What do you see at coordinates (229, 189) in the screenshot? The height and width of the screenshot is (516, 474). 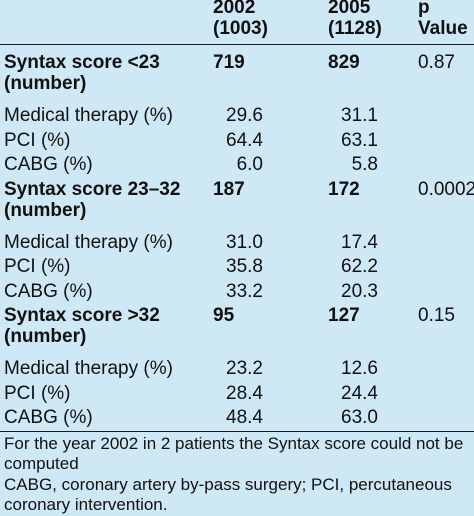 I see `group-count-2002: 187` at bounding box center [229, 189].